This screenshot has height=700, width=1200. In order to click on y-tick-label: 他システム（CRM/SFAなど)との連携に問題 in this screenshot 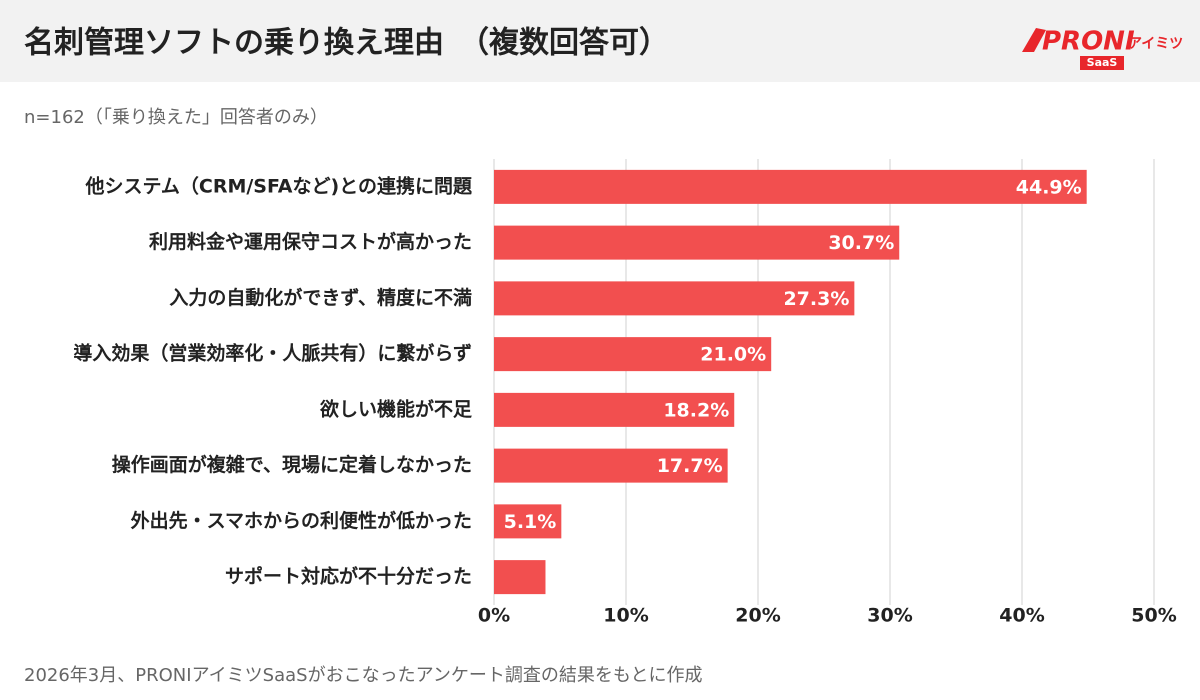, I will do `click(278, 185)`.